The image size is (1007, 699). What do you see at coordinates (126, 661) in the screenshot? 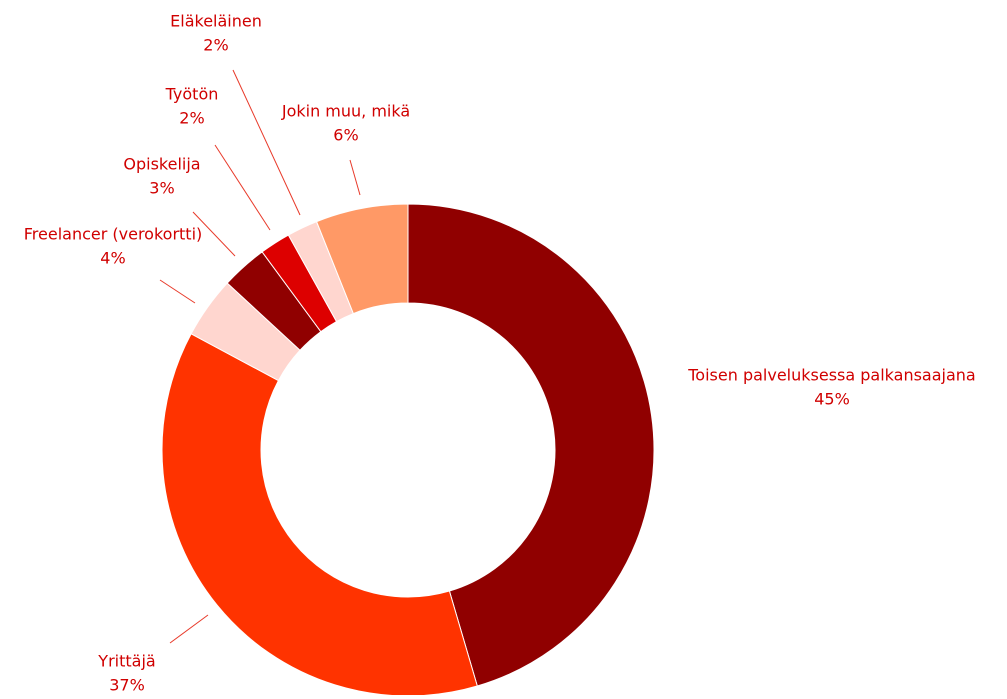
I see `slice-label: Yrittäjä` at bounding box center [126, 661].